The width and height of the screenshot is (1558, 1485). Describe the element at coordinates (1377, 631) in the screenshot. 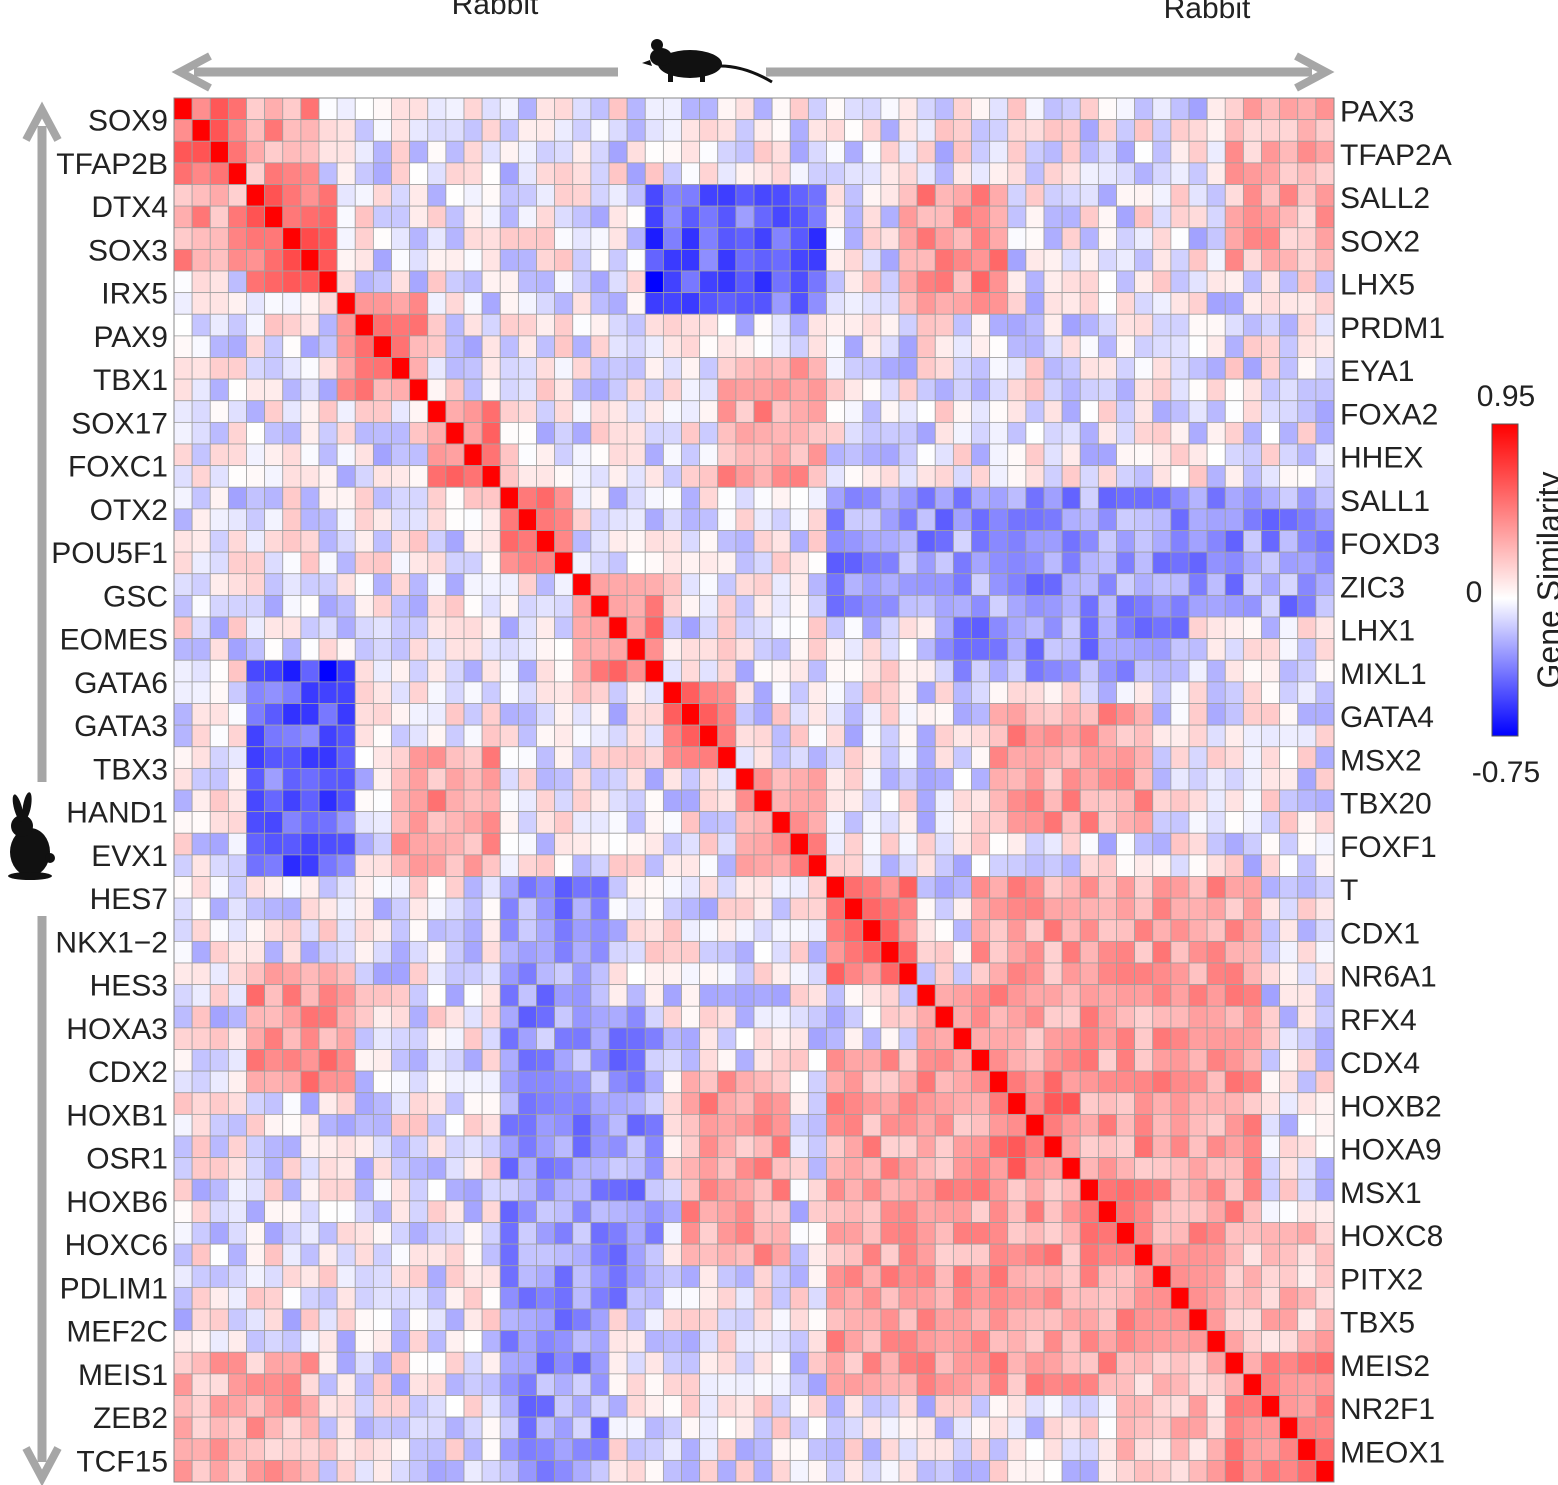

I see `column-label: LHX1` at that location.